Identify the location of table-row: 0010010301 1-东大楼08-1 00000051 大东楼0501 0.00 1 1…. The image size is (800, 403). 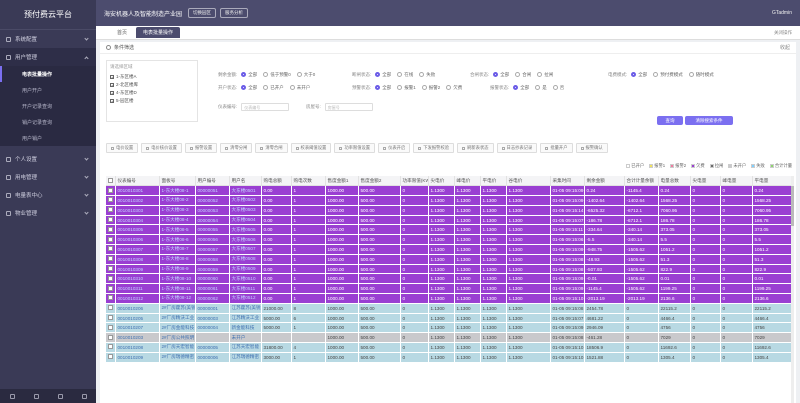
(449, 191).